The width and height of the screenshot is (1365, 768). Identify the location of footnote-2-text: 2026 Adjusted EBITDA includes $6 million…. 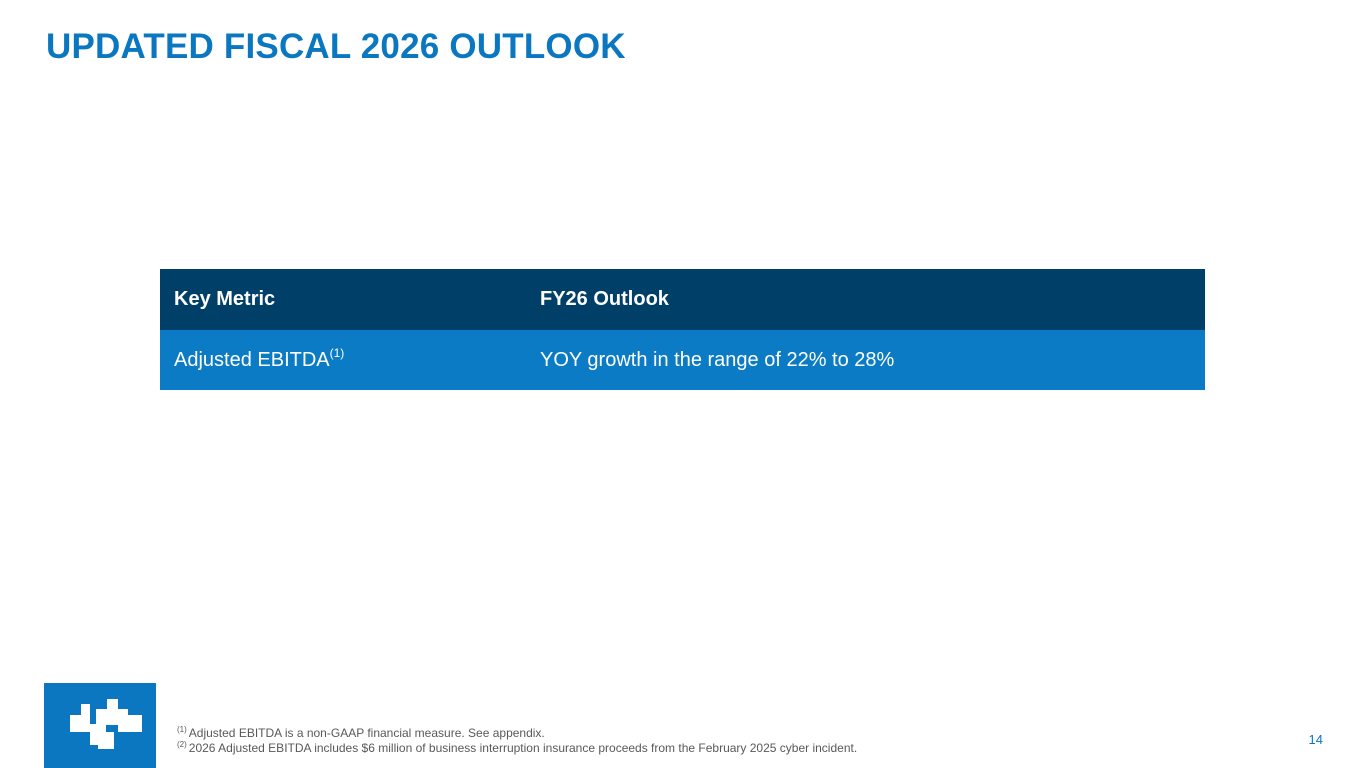
(523, 748).